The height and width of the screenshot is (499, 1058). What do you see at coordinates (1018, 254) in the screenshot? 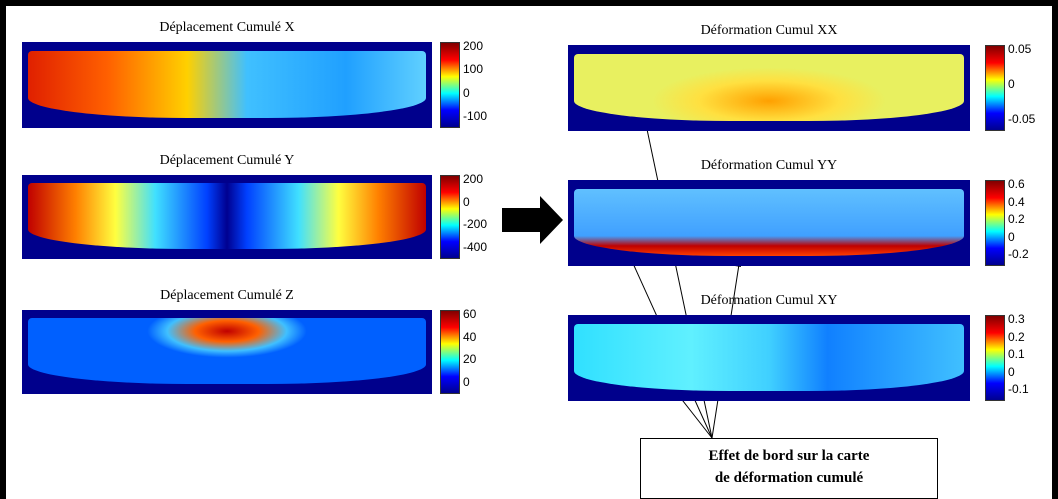
I see `colorbar-tick-label: -0.2` at bounding box center [1018, 254].